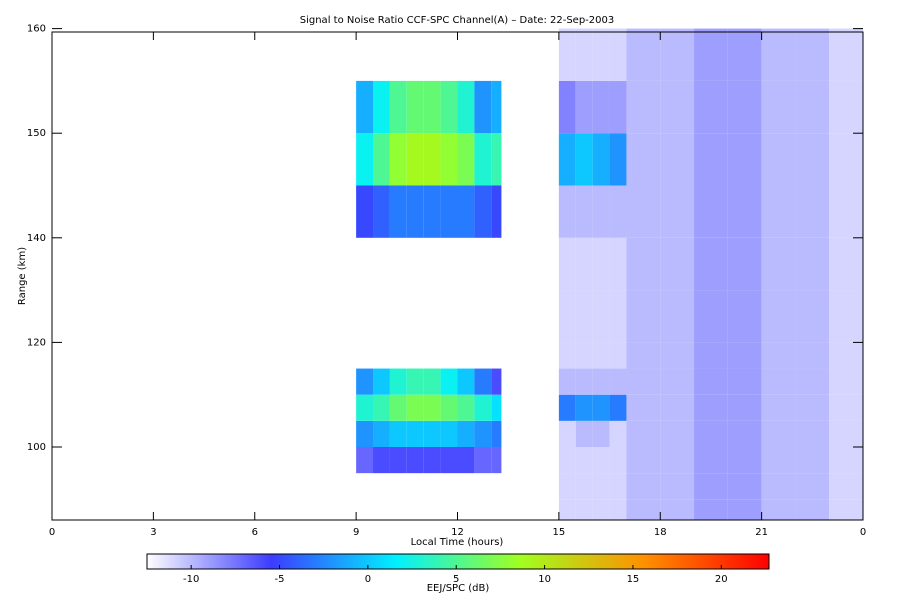  Describe the element at coordinates (633, 579) in the screenshot. I see `colorbar-tick-label: 15` at that location.